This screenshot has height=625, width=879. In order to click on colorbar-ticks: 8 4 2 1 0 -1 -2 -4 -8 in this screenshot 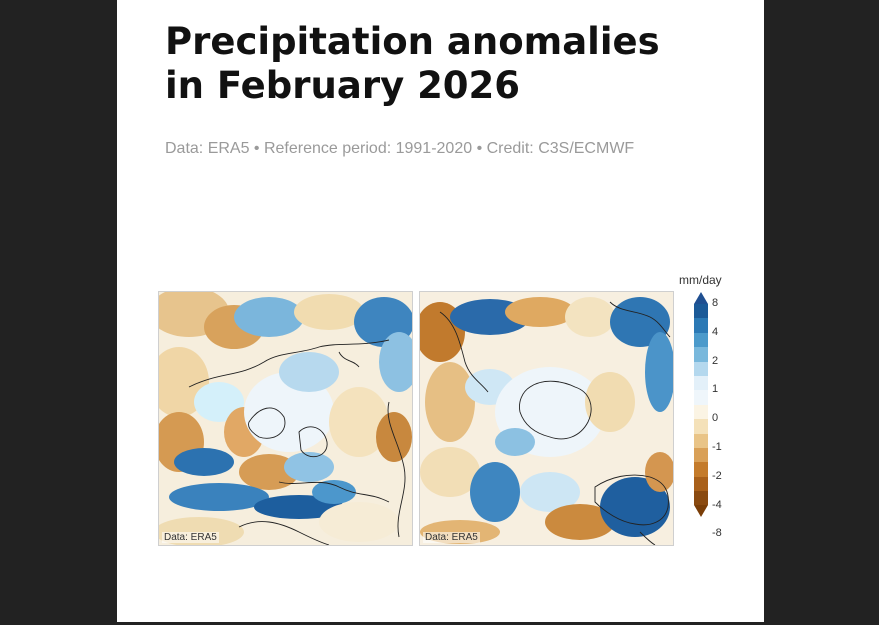, I will do `click(727, 417)`.